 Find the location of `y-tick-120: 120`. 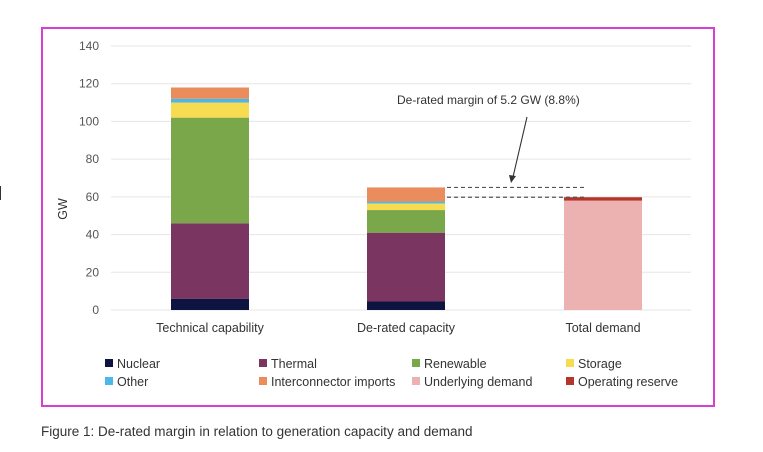

y-tick-120: 120 is located at coordinates (89, 84).